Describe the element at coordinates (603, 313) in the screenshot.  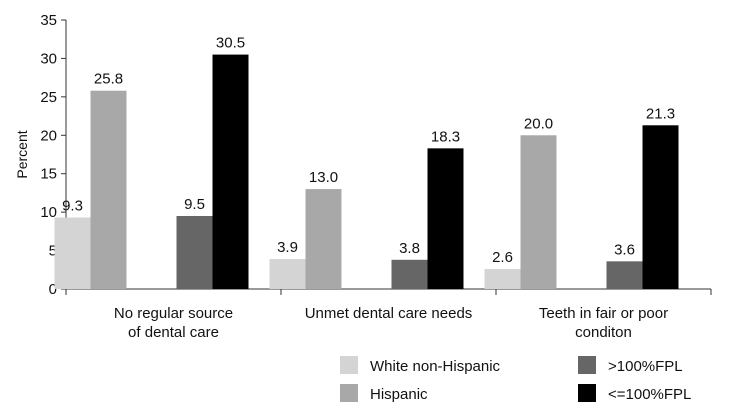
I see `x-category-label: Teeth in fair or poor` at that location.